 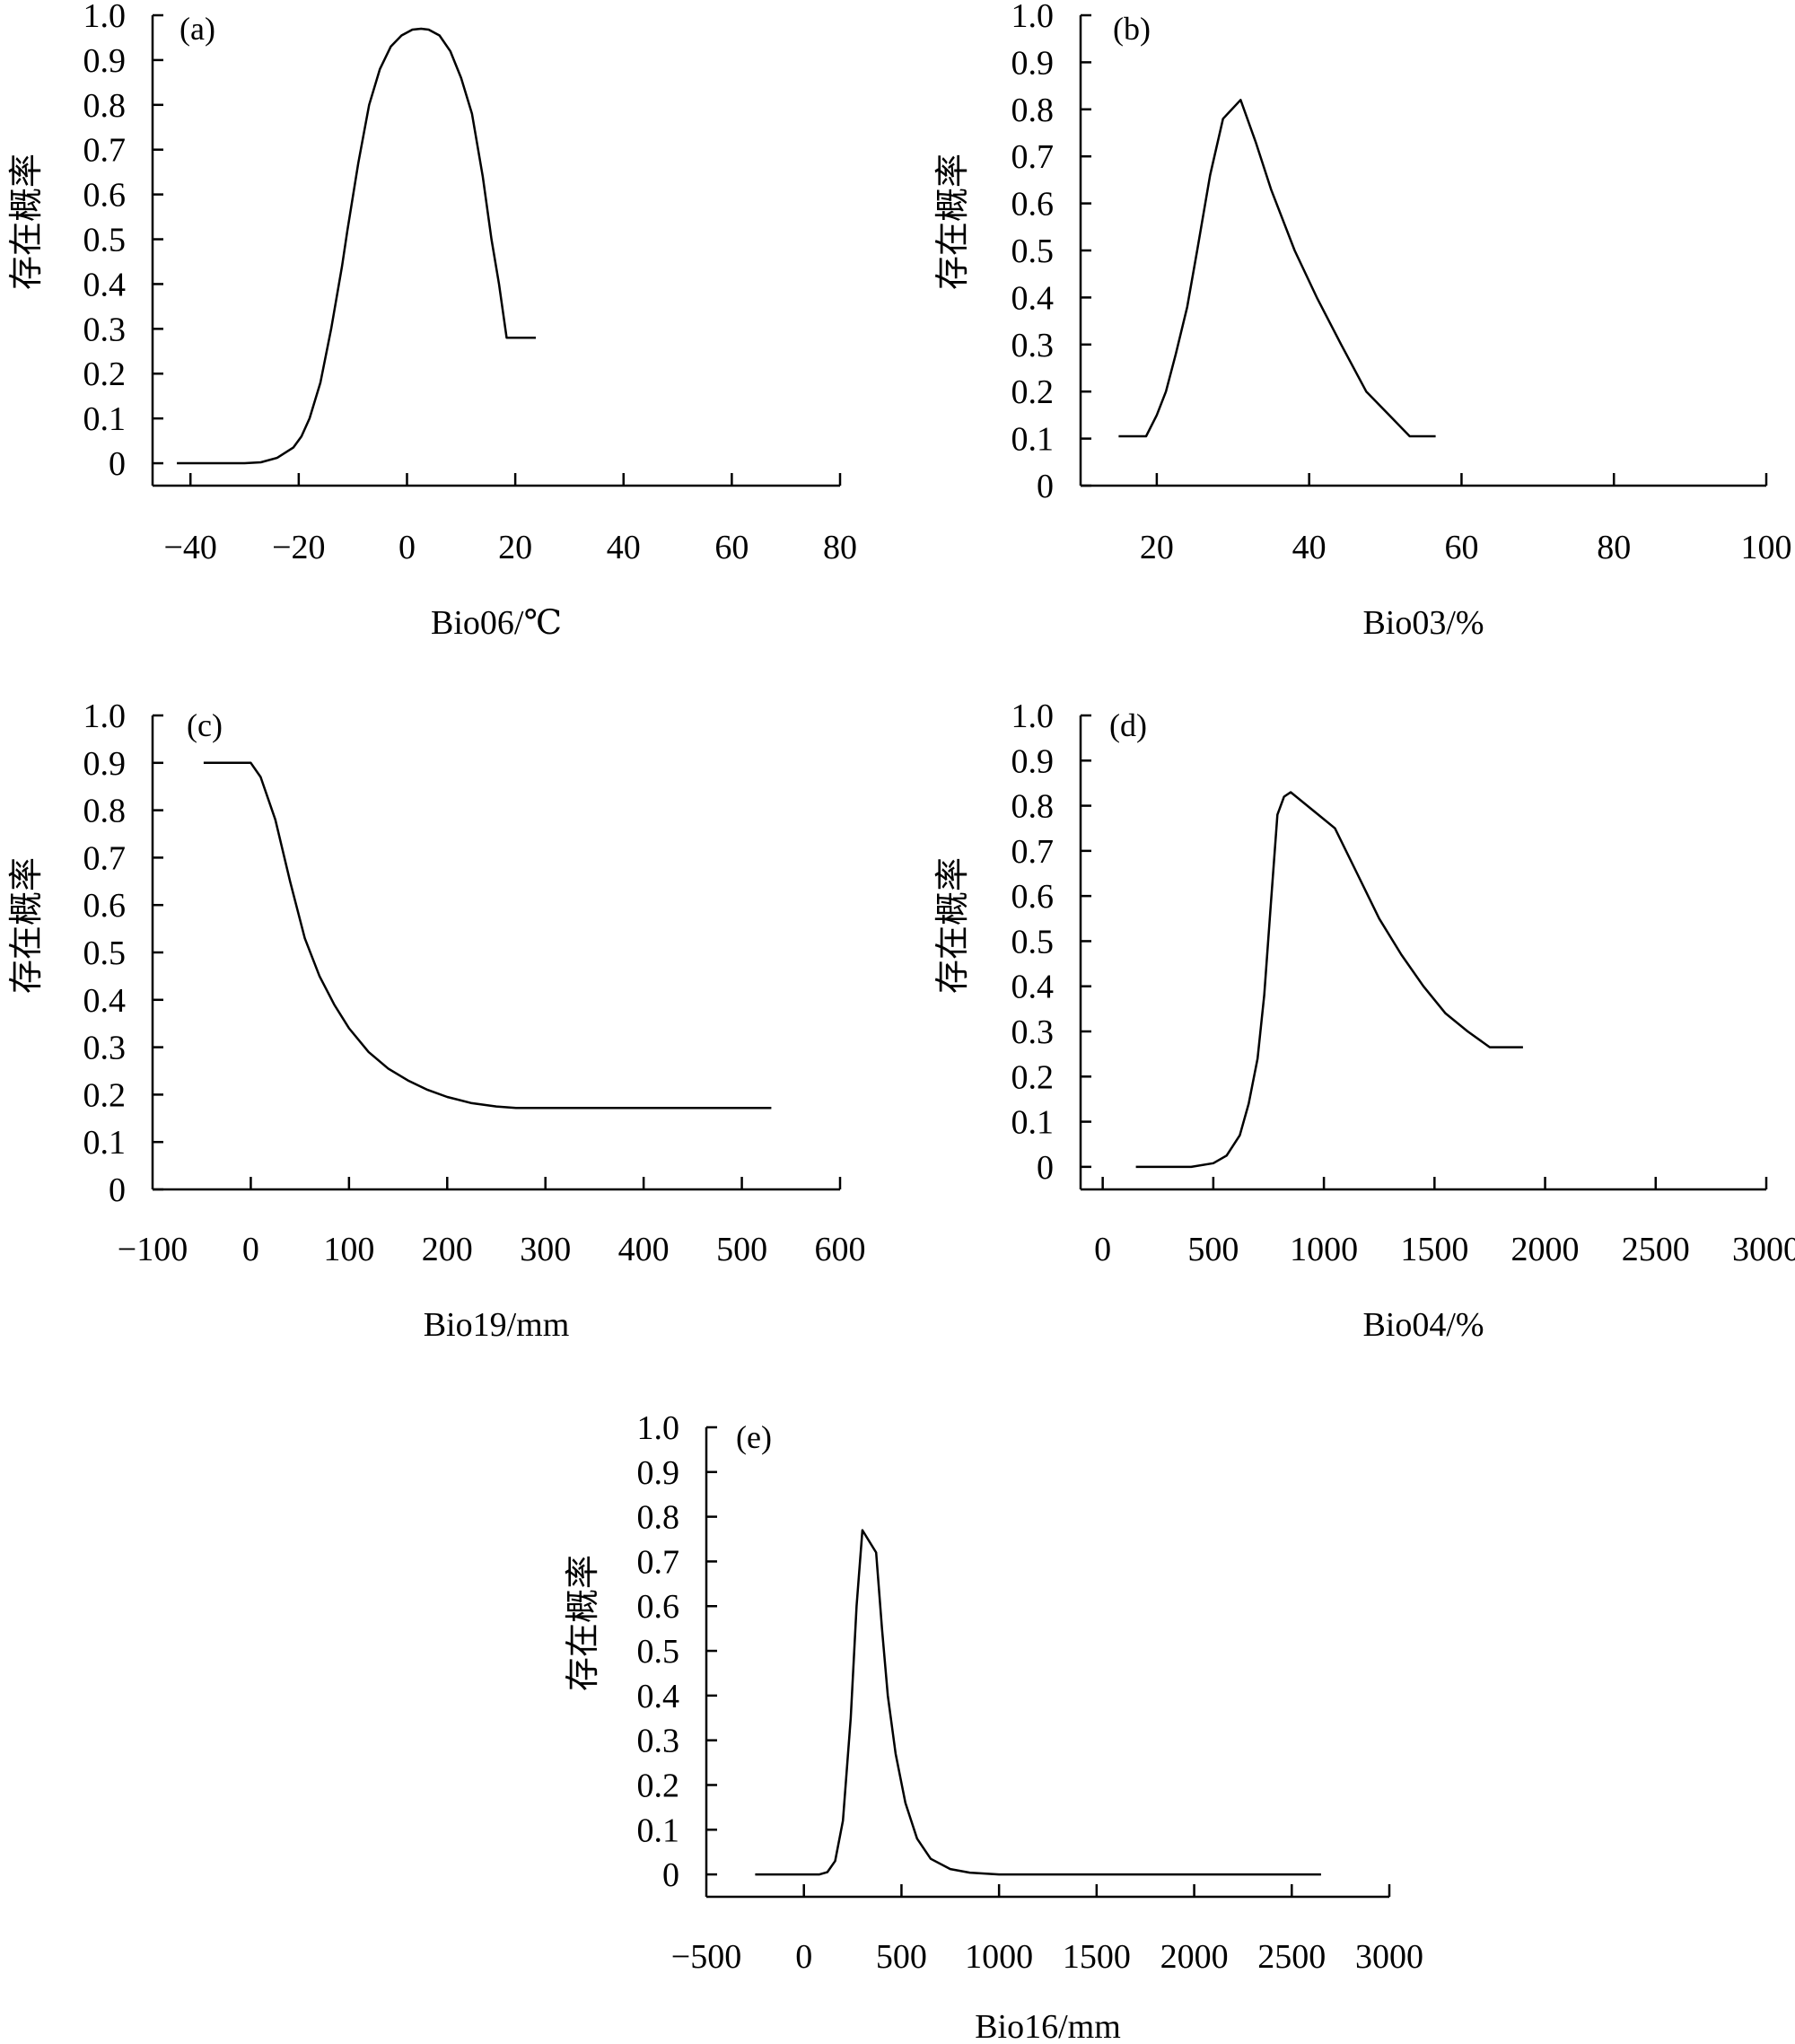 What do you see at coordinates (840, 1249) in the screenshot?
I see `x-tick-label: 600` at bounding box center [840, 1249].